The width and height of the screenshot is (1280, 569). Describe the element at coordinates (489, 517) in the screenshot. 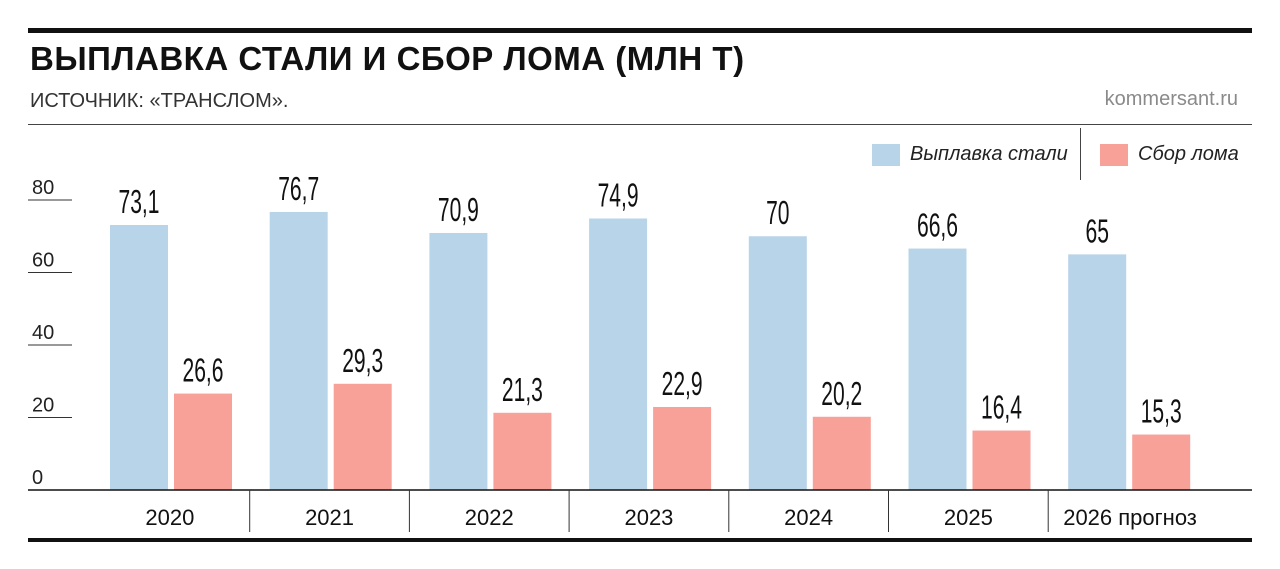

I see `x-tick-label: 2022` at that location.